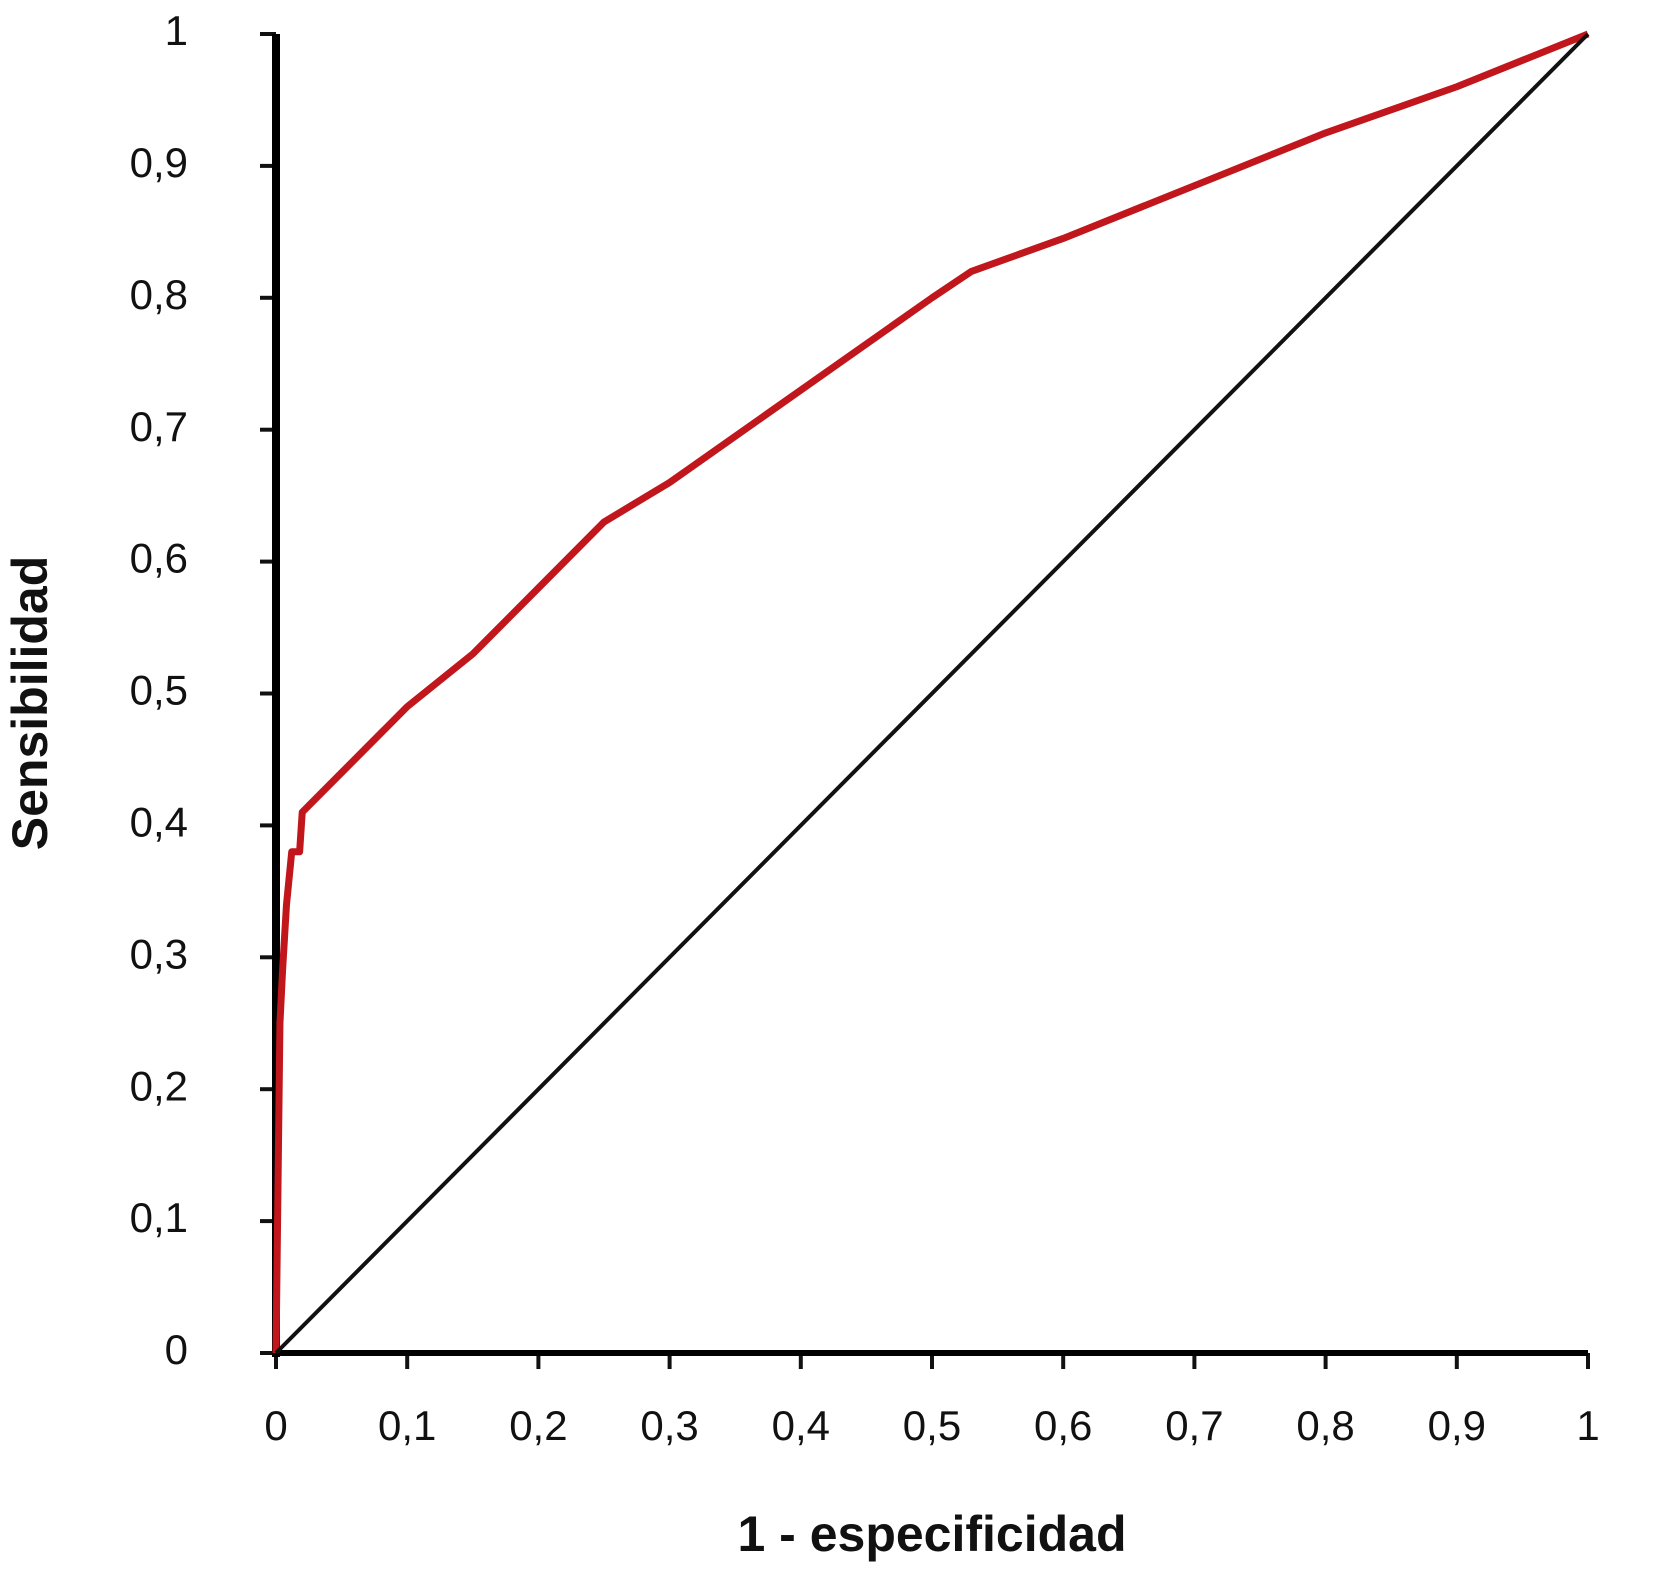 The width and height of the screenshot is (1675, 1591). I want to click on x-tick-label: 0,3, so click(669, 1425).